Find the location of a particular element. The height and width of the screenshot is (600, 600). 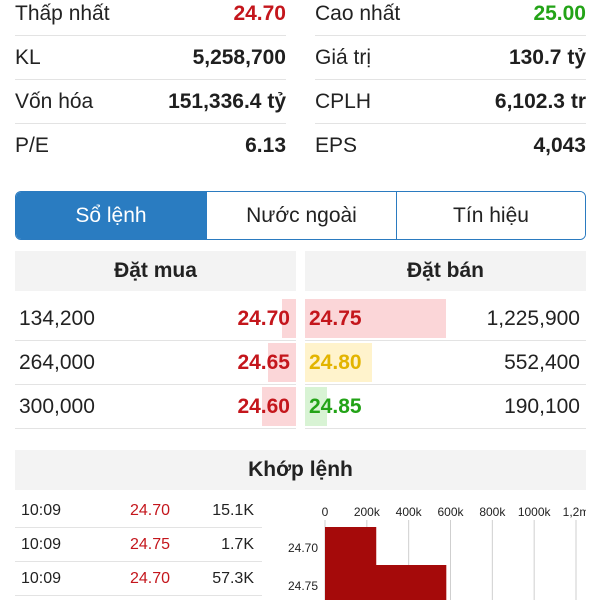

trade-row: 10:09 24.70 15.1K is located at coordinates (138, 511).